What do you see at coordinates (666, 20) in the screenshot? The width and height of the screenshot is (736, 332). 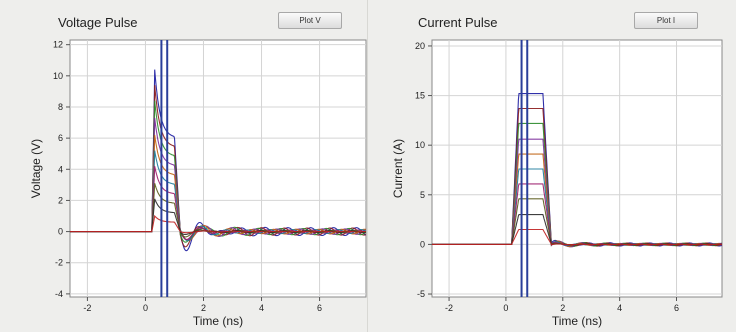 I see `plot-current-button: Plot I` at bounding box center [666, 20].